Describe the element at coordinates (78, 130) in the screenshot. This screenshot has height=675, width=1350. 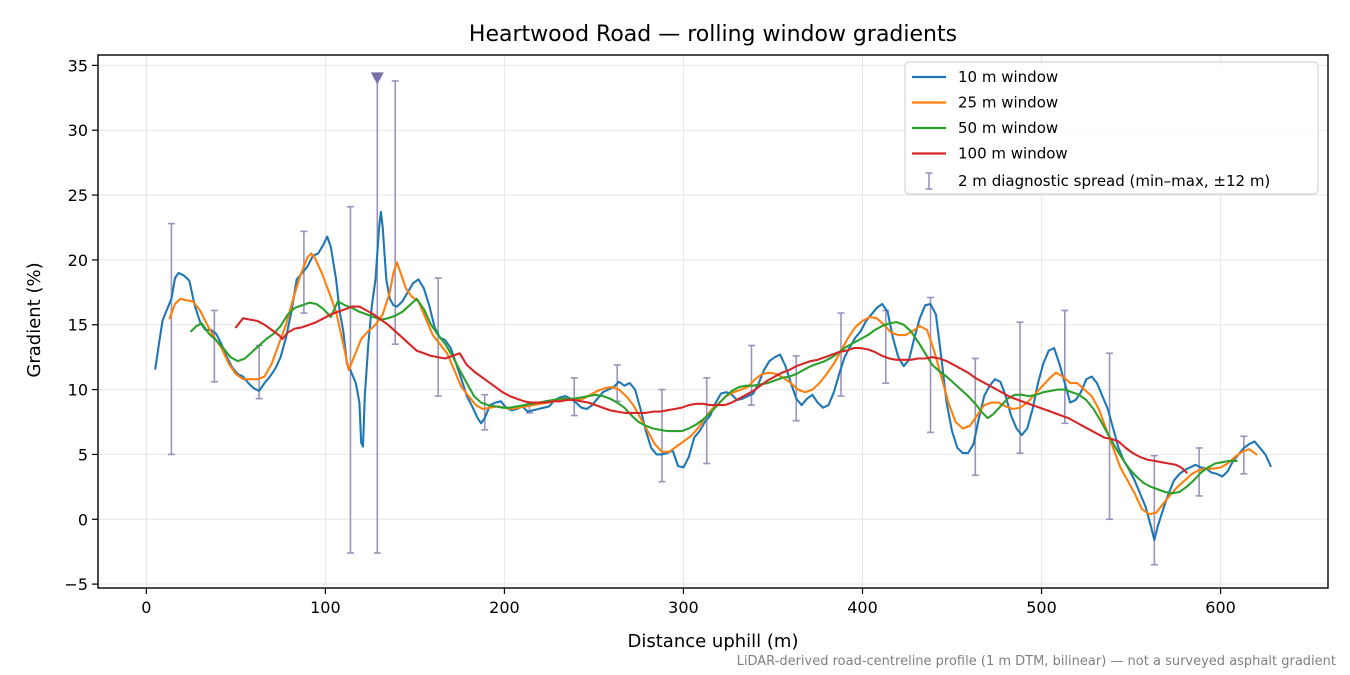
I see `y-tick-label: 30` at that location.